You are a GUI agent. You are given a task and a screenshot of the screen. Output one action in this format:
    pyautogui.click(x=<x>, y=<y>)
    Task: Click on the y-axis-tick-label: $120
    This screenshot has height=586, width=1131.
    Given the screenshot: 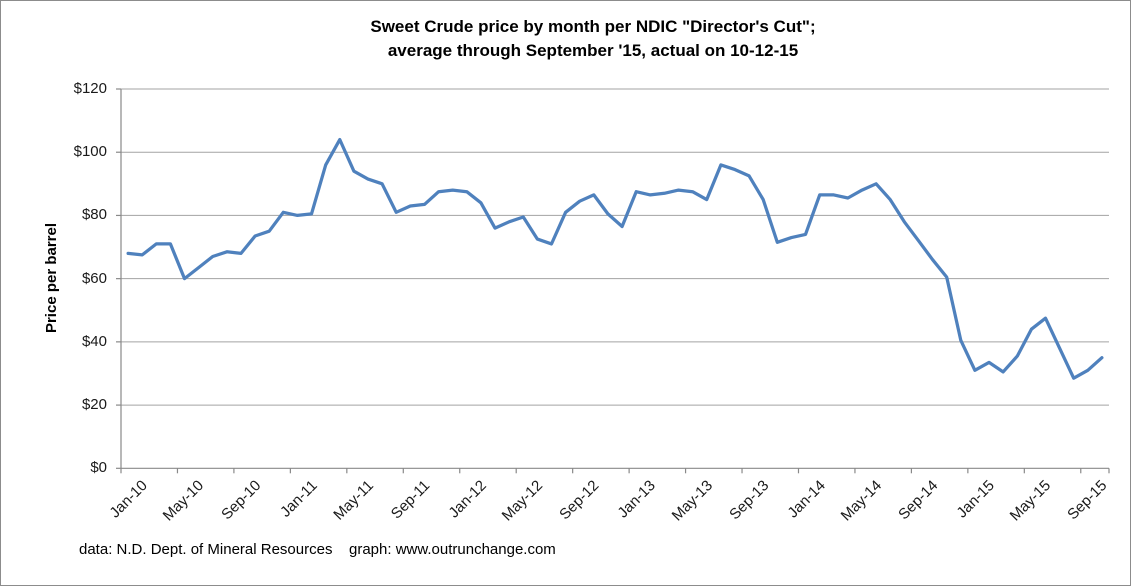 What is the action you would take?
    pyautogui.click(x=90, y=88)
    